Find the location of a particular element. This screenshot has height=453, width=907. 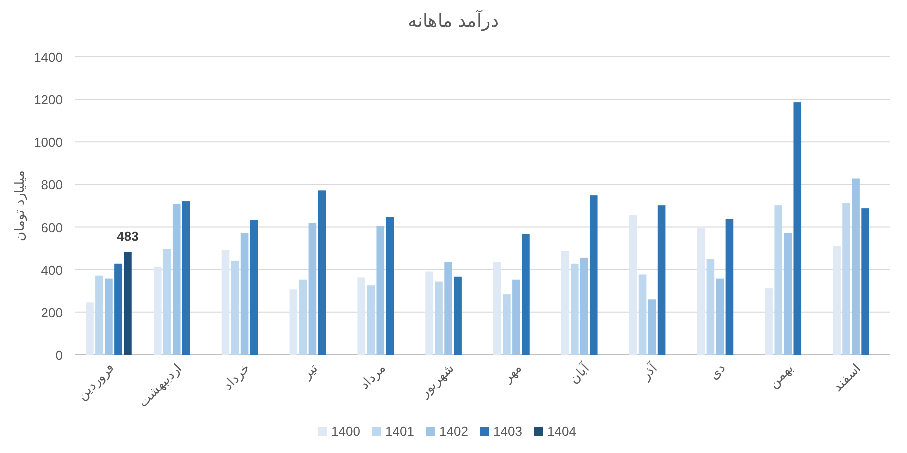

y-tick-label: 0 is located at coordinates (59, 355).